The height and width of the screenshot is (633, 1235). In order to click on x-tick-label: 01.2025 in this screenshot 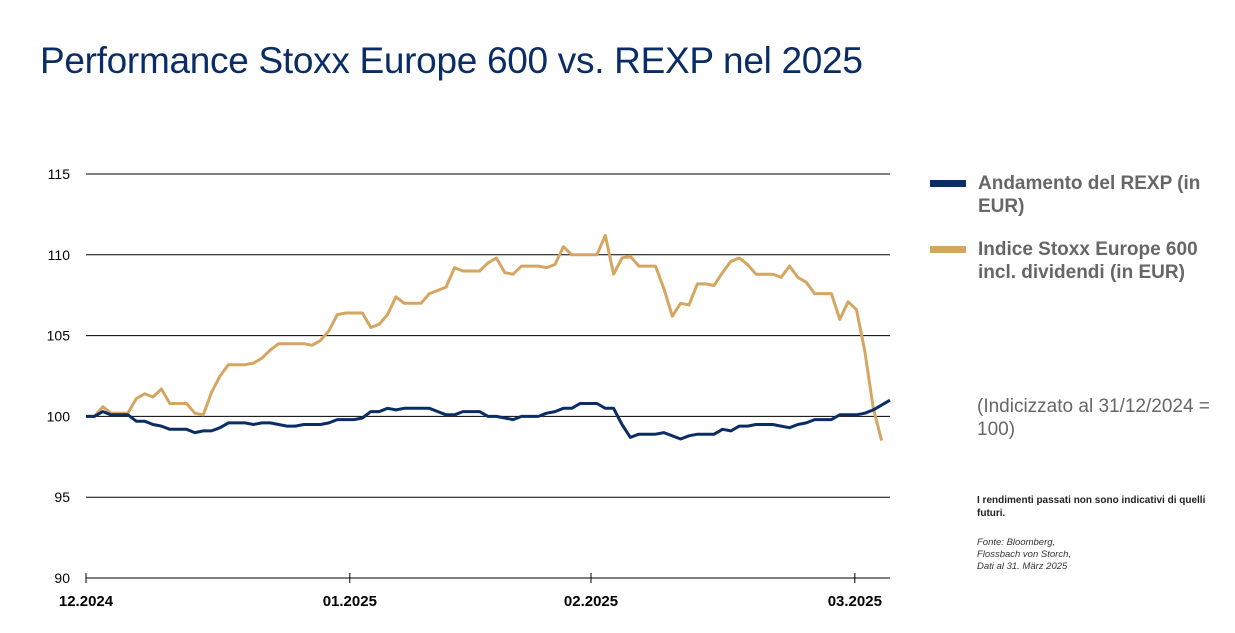, I will do `click(350, 601)`.